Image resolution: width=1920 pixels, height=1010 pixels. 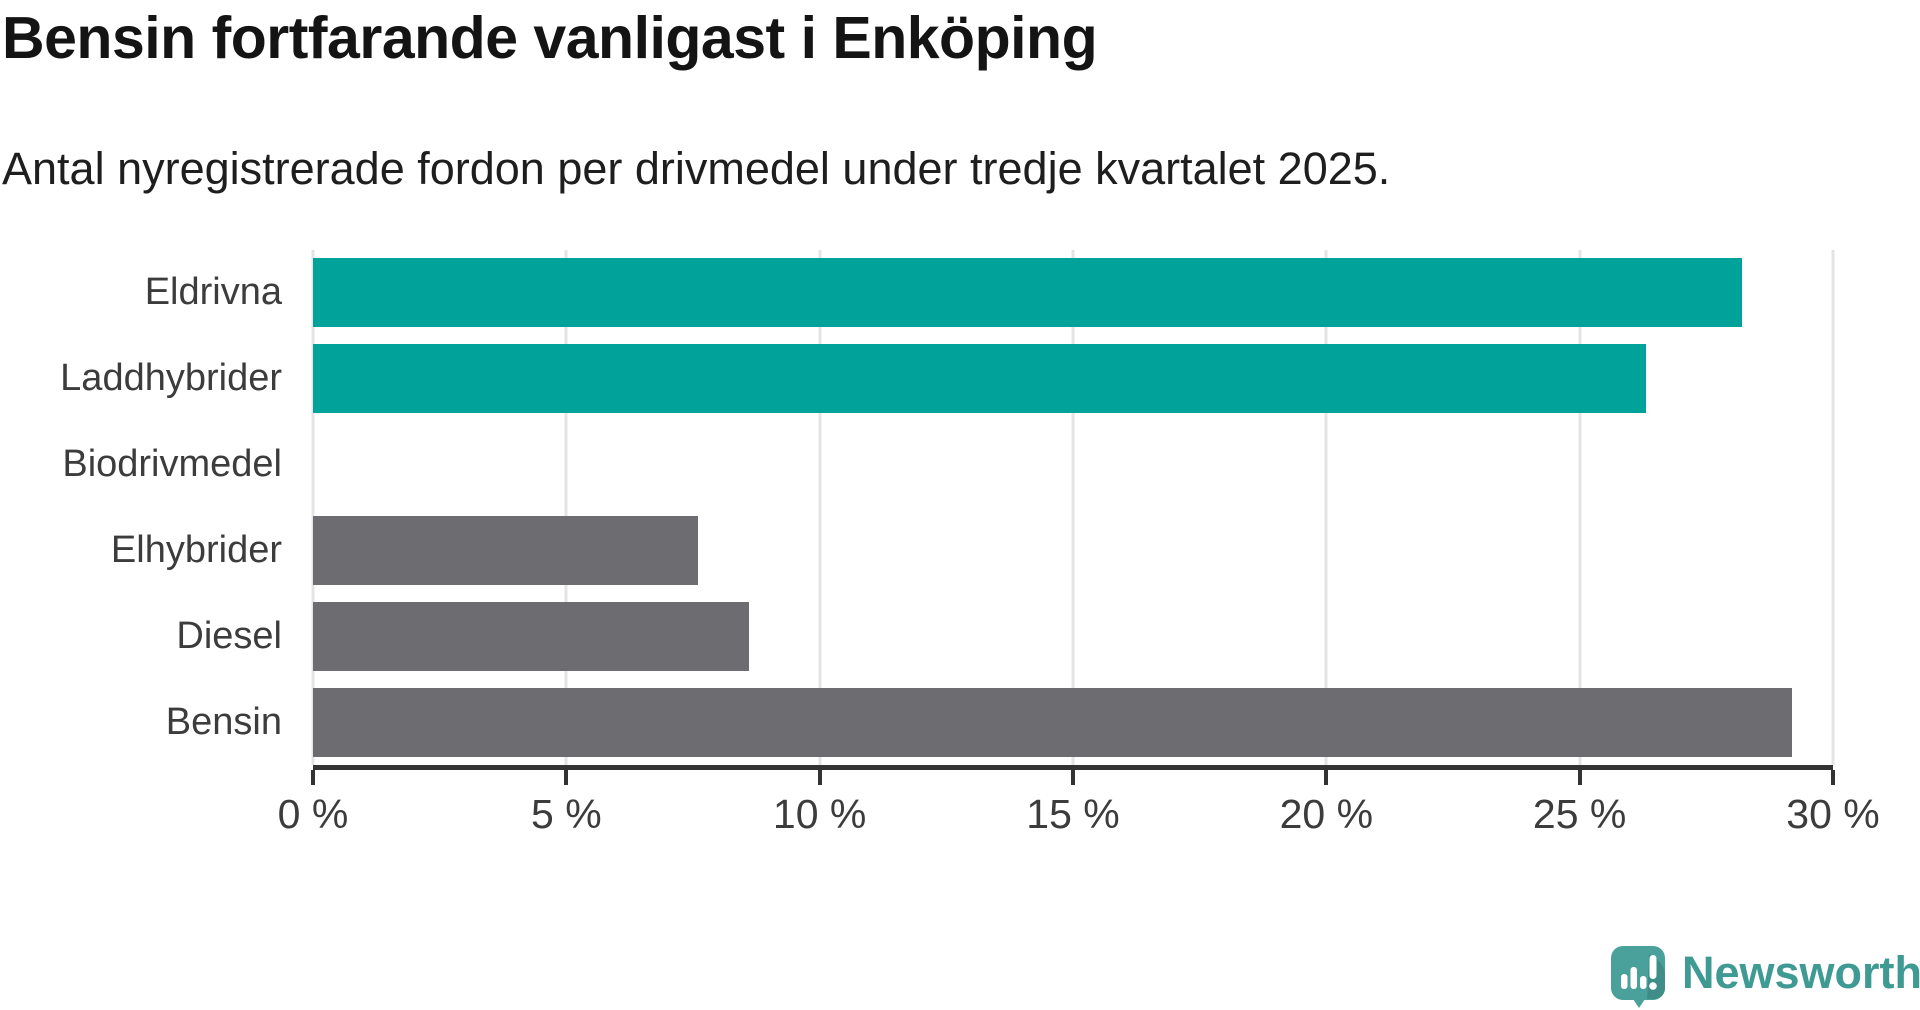 I want to click on x-tick-20%, so click(x=1326, y=777).